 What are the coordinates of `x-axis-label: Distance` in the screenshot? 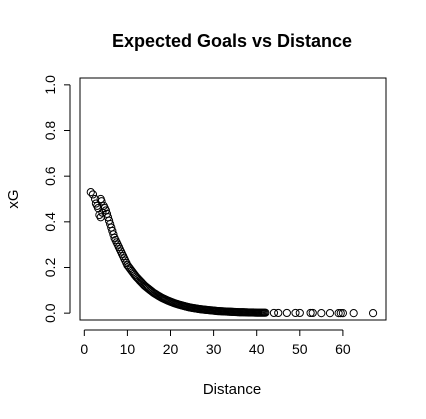 It's located at (232, 389).